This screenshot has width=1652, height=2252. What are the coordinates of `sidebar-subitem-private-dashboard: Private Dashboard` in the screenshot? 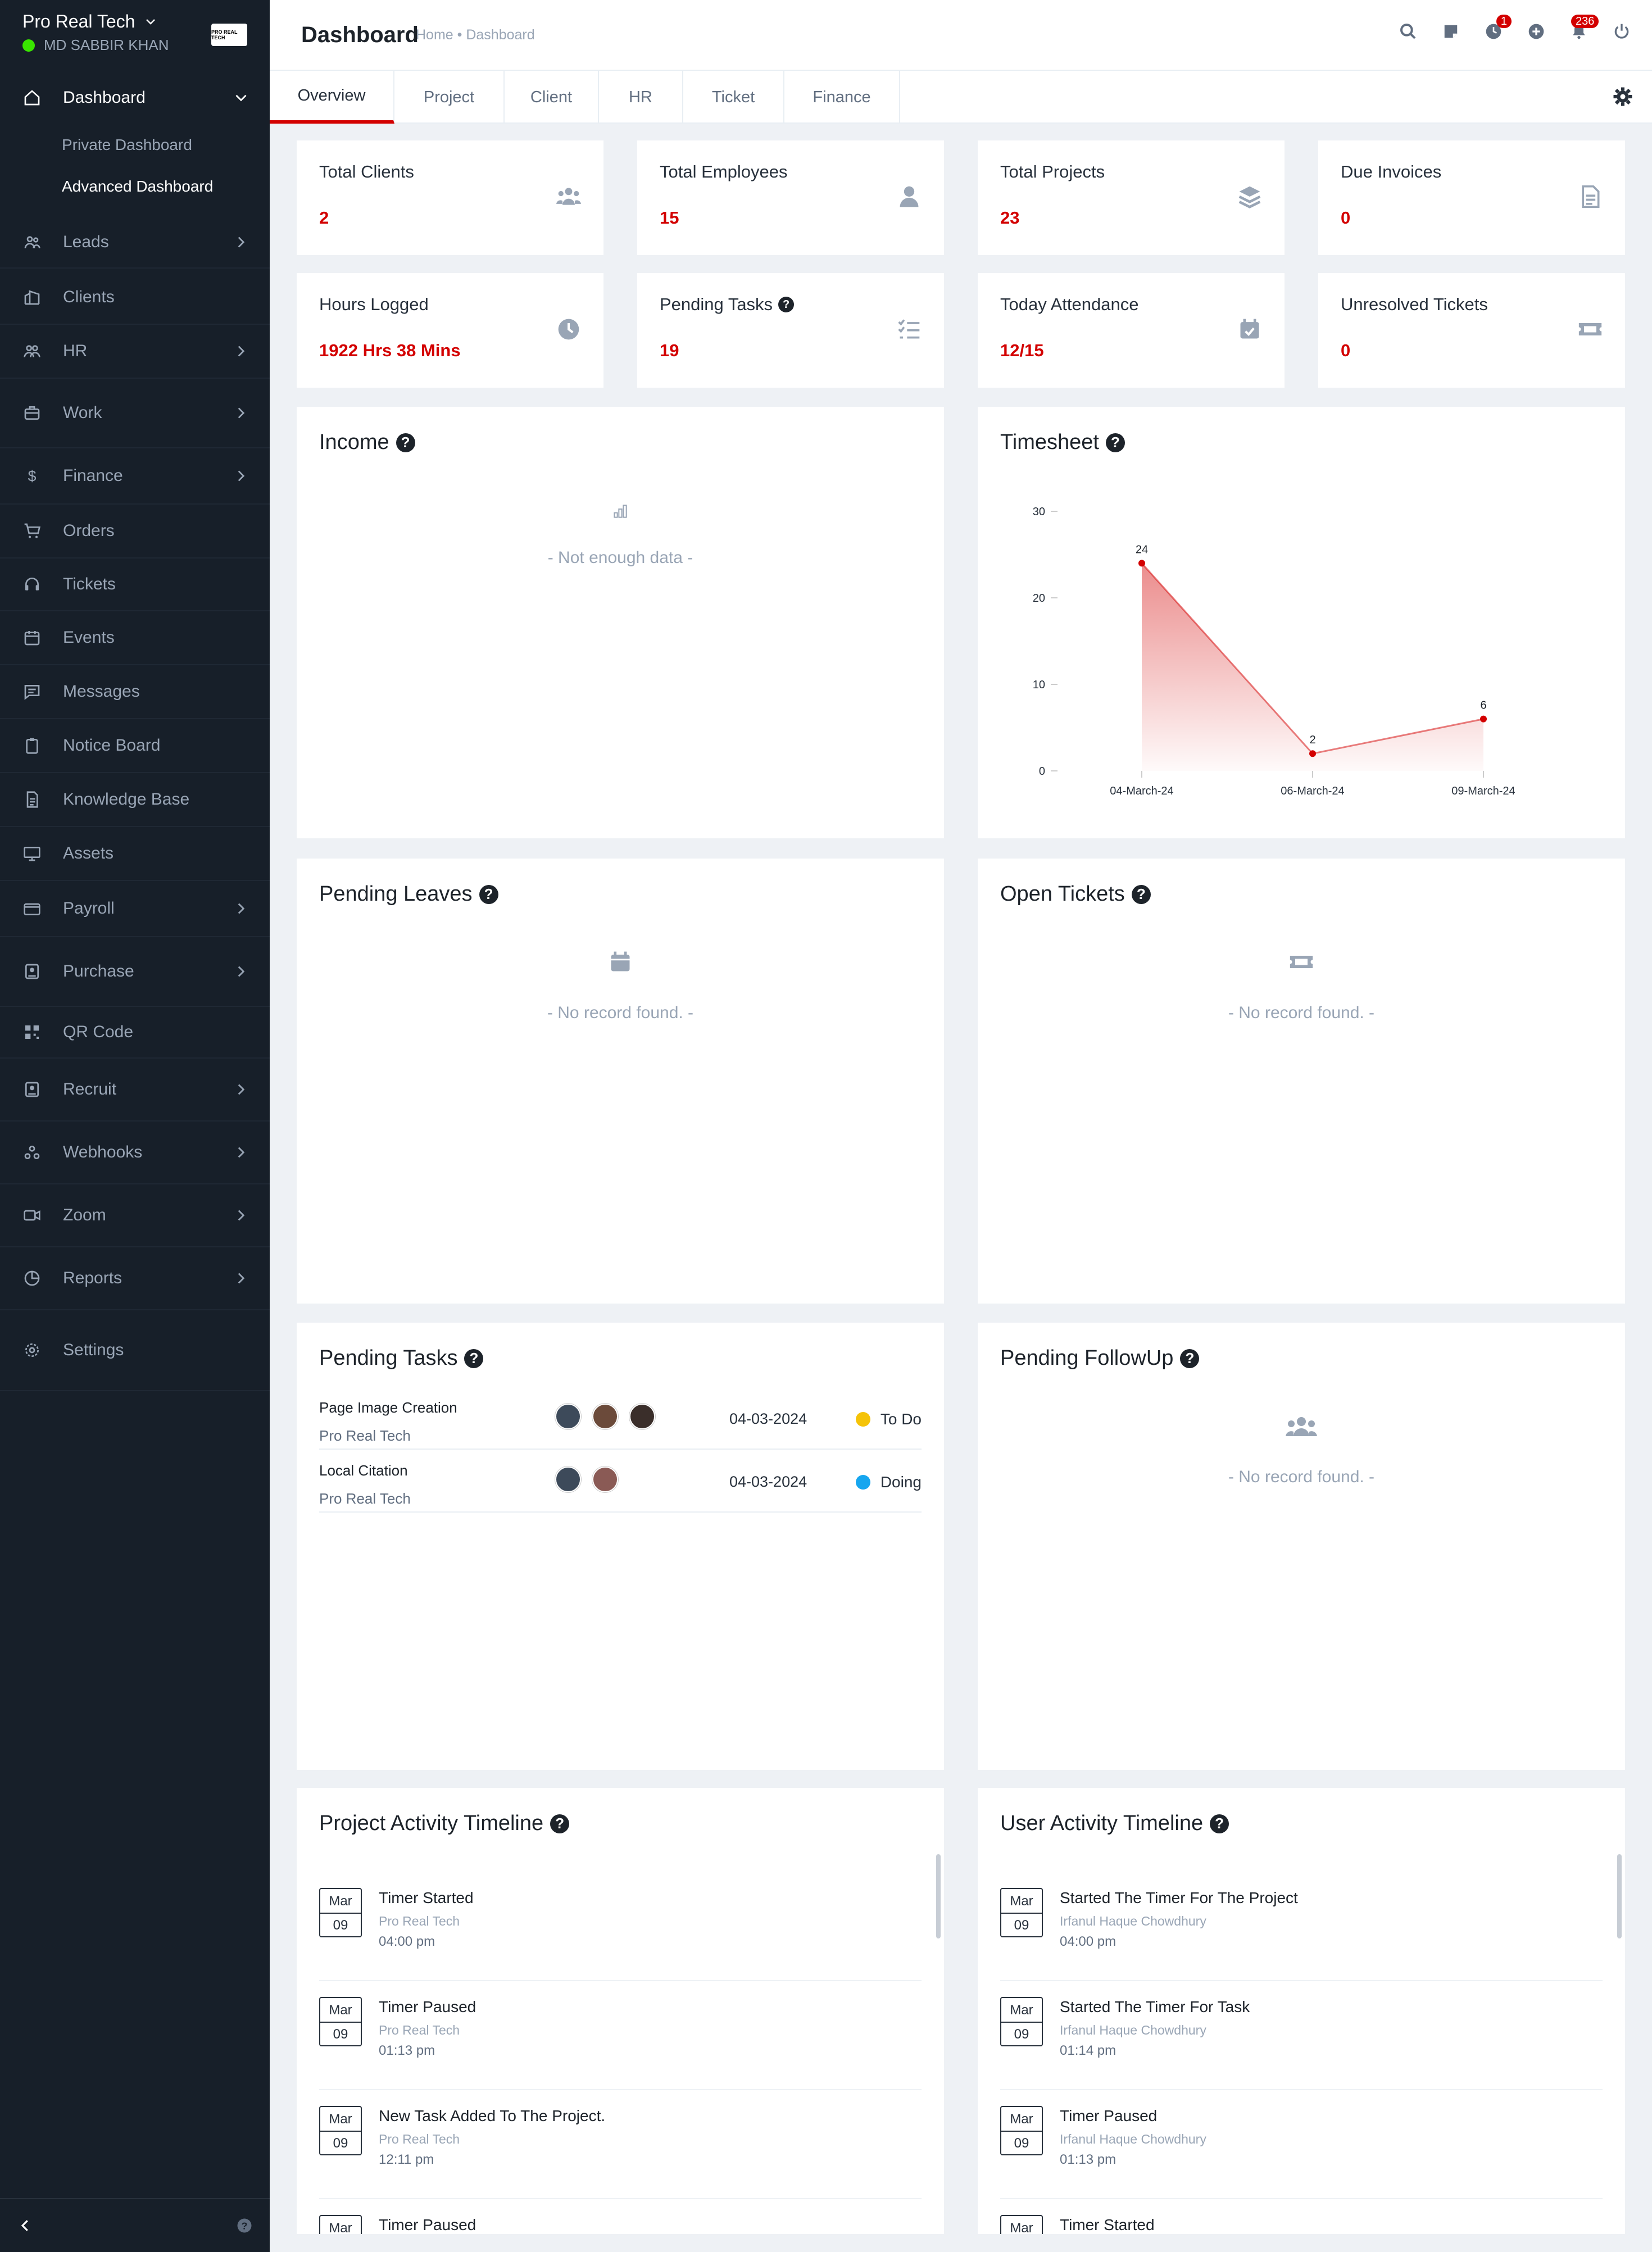 It's located at (127, 144).